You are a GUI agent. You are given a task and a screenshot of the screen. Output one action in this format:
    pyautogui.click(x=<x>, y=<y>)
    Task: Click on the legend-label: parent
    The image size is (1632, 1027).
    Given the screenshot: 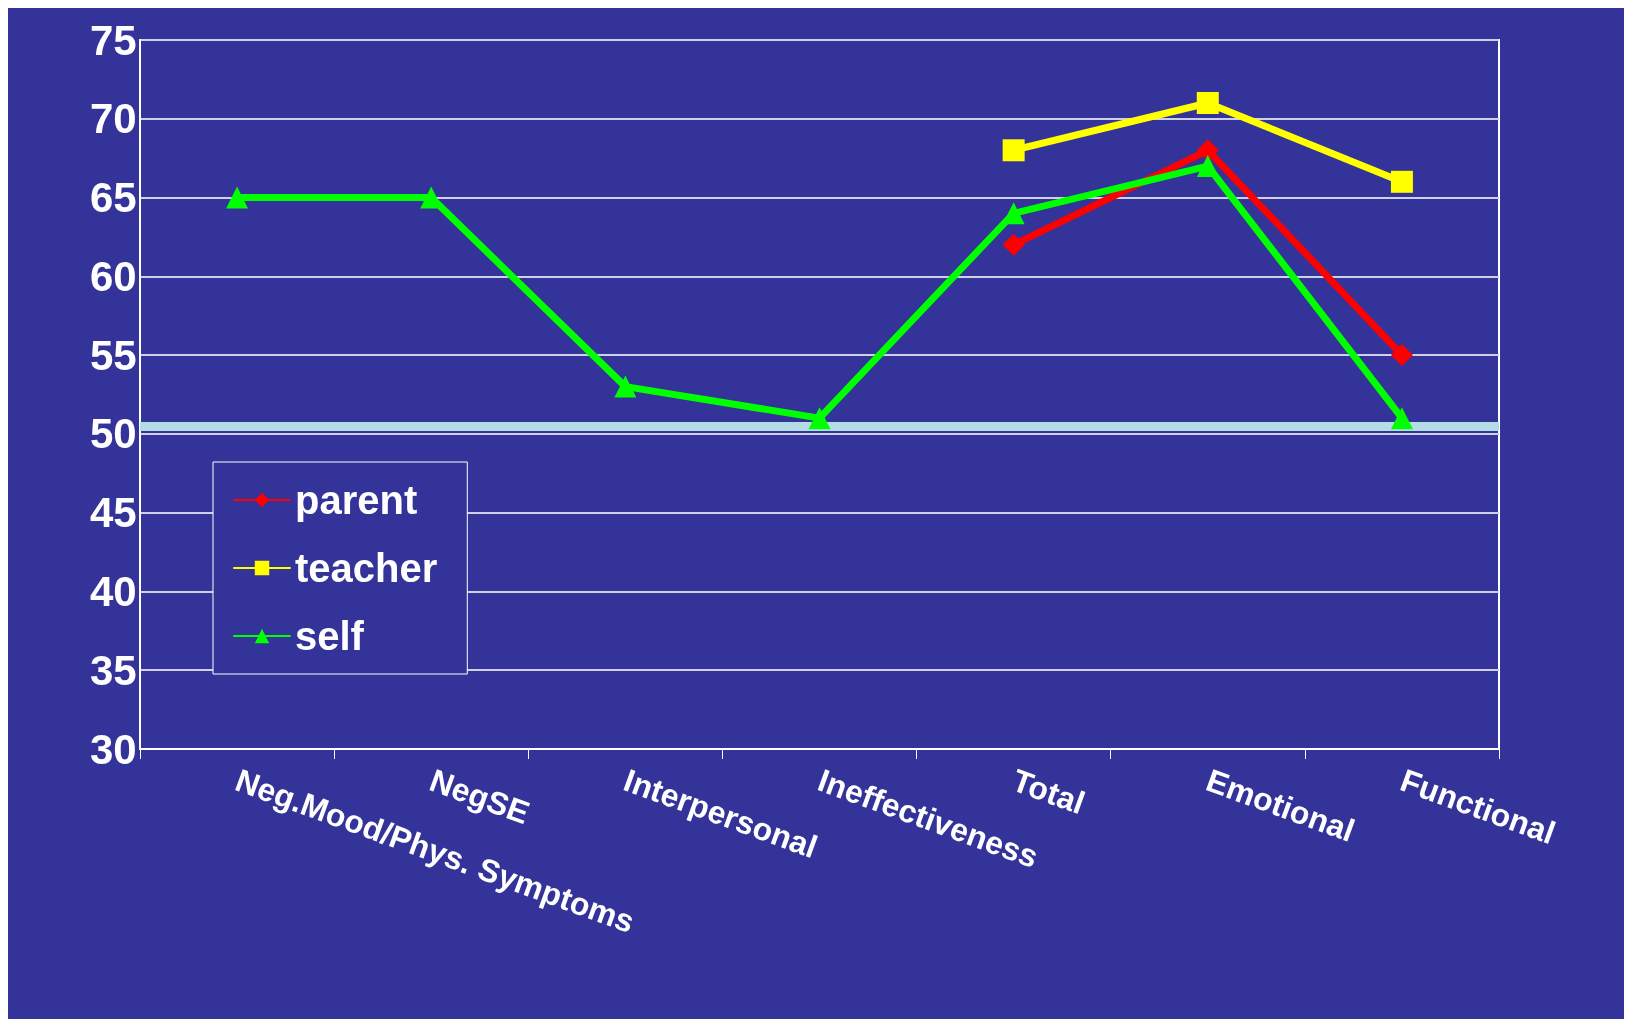 What is the action you would take?
    pyautogui.click(x=356, y=500)
    